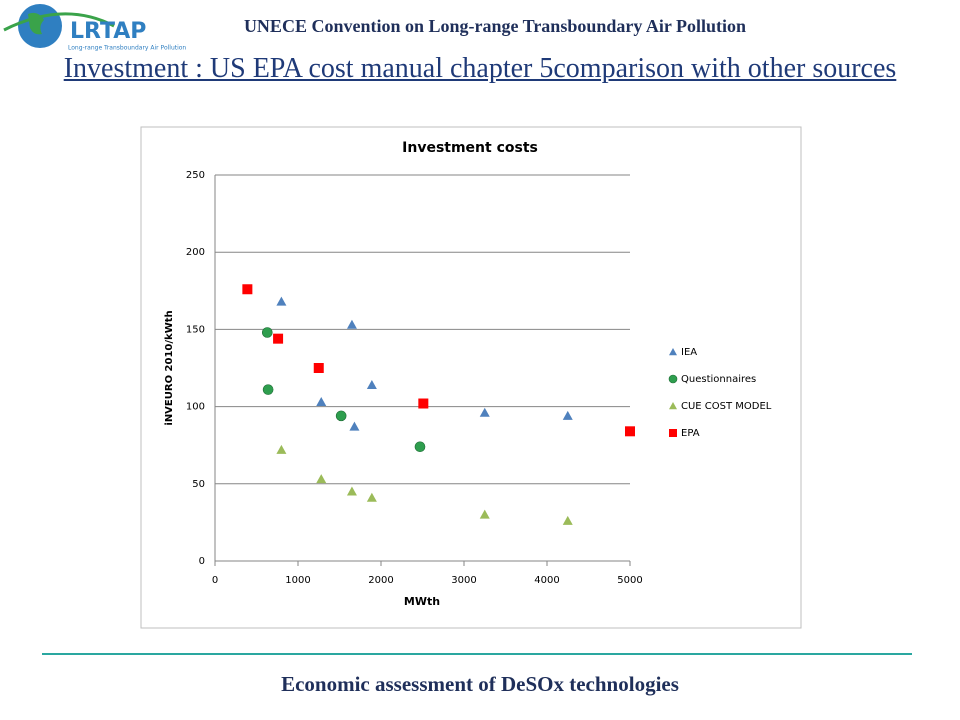  I want to click on y-tick-label: 200, so click(195, 252).